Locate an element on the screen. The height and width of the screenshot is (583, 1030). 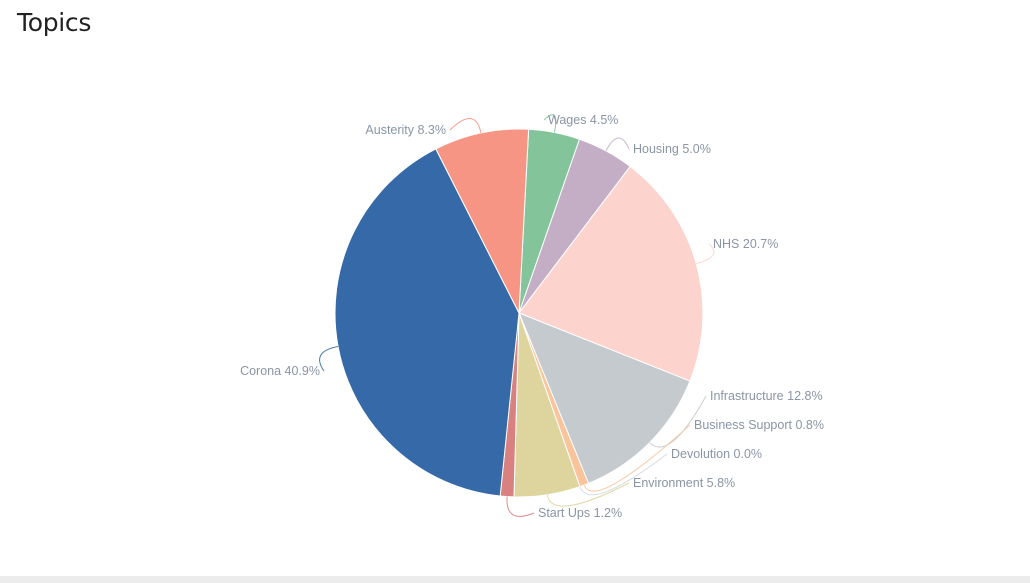
page-title: Topics is located at coordinates (54, 22).